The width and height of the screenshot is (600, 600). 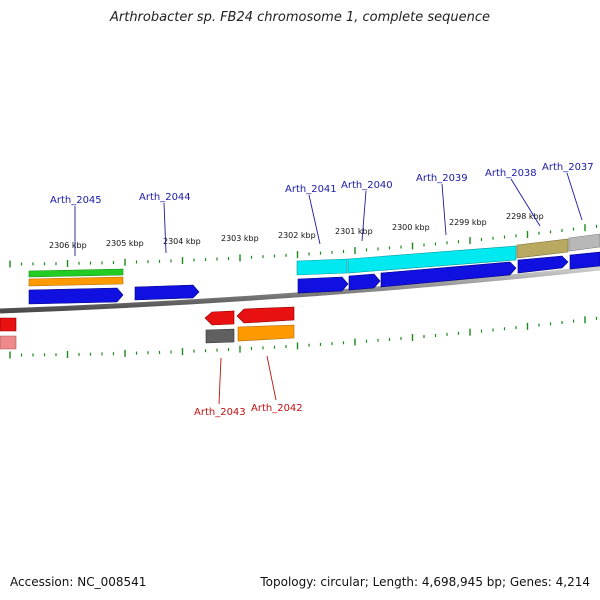 What do you see at coordinates (182, 241) in the screenshot?
I see `coord-label: 2304 kbp` at bounding box center [182, 241].